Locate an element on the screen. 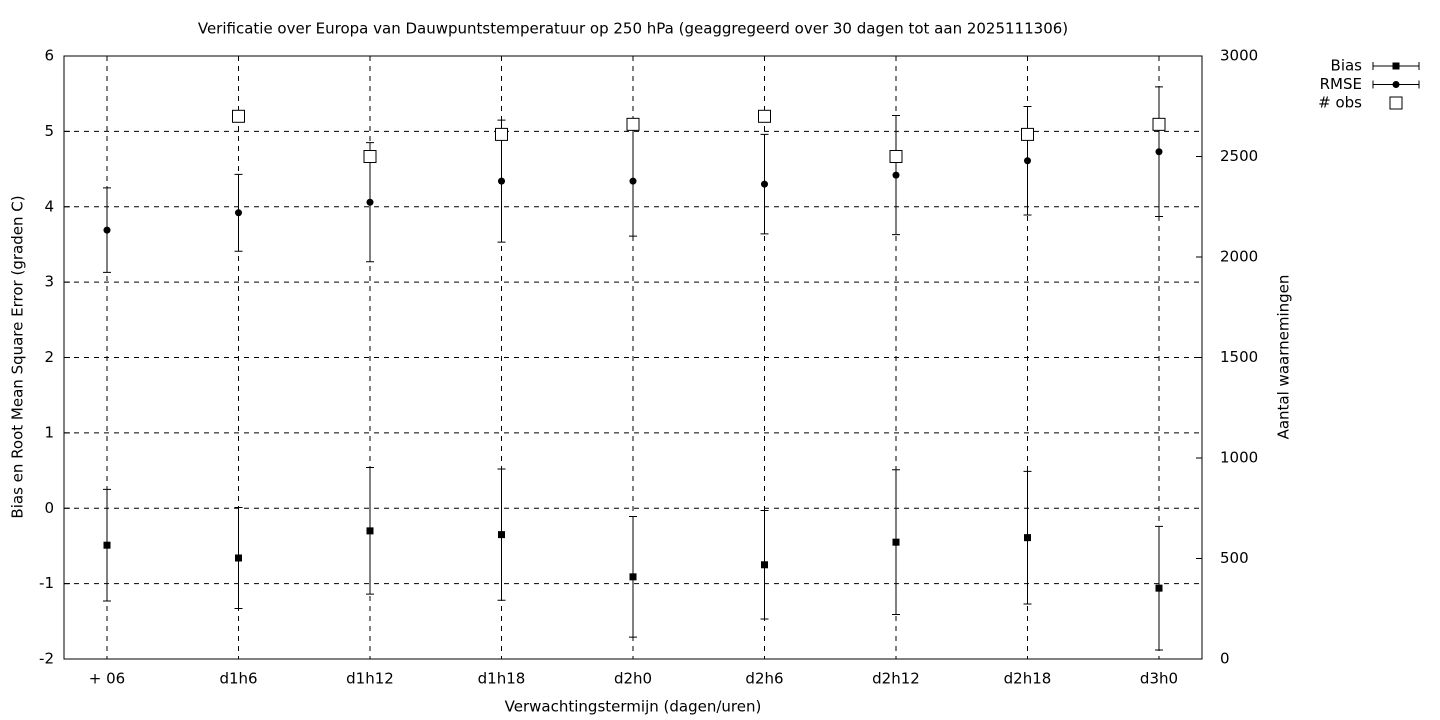  y-tick-label: 6 is located at coordinates (49, 56).